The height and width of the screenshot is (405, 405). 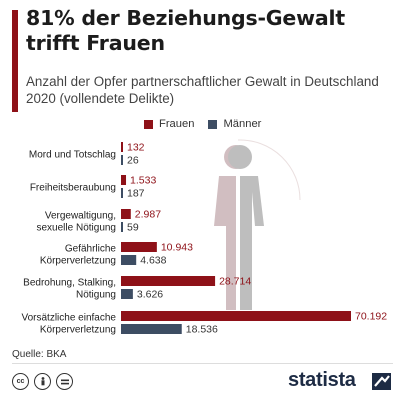 I want to click on category-label: Freiheitsberaubung, so click(x=73, y=188).